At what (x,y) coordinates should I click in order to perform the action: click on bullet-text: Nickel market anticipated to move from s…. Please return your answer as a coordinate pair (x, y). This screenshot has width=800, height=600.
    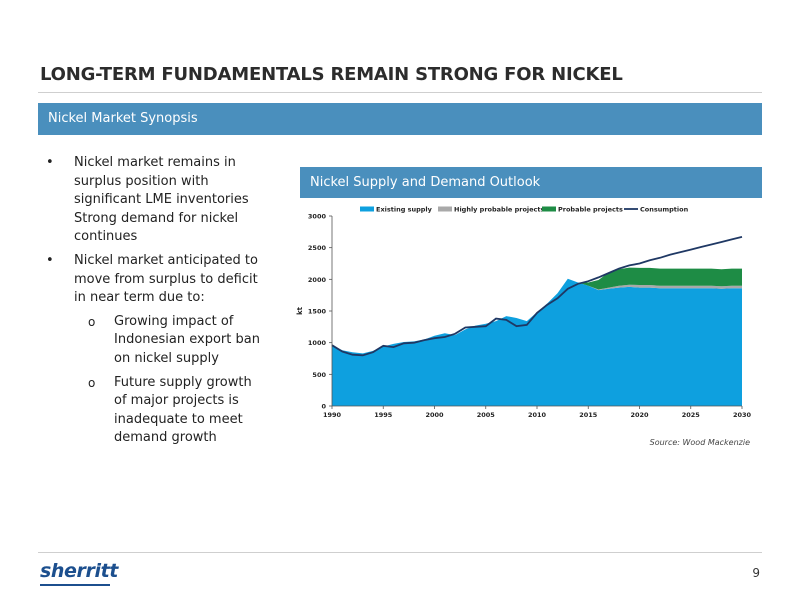
    Looking at the image, I should click on (166, 279).